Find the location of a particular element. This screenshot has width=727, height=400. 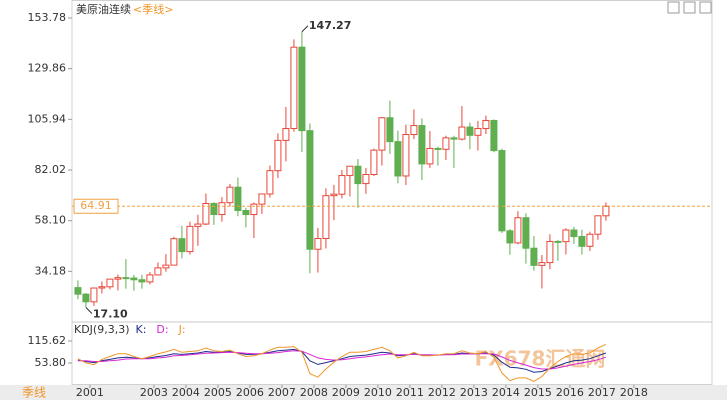

x-tick-label: 2003 is located at coordinates (154, 392).